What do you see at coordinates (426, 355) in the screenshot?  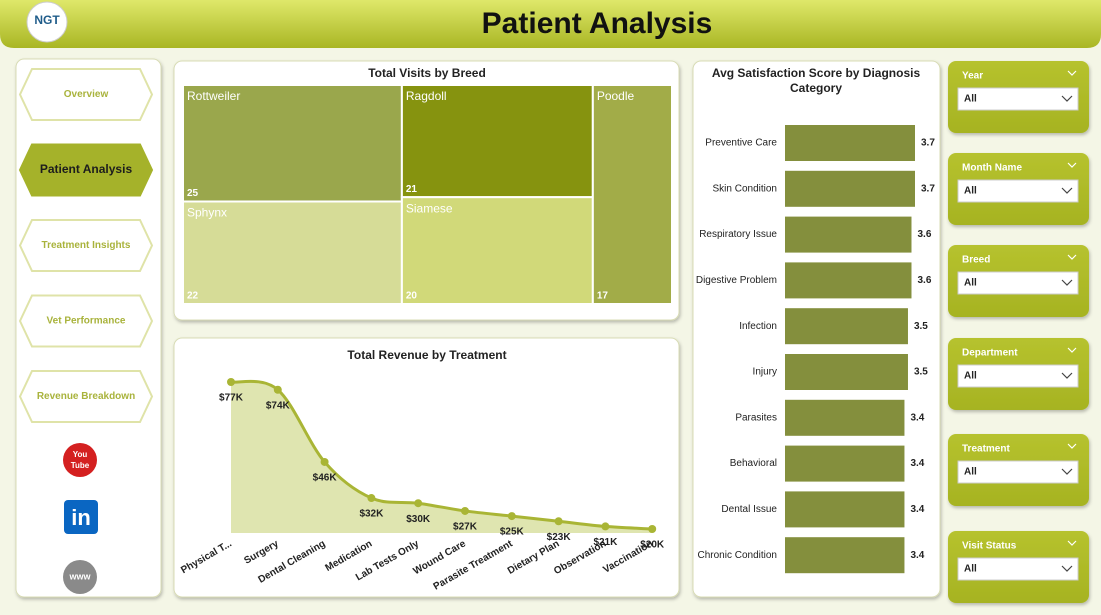 I see `chart-title: Total Revenue by Treatment` at bounding box center [426, 355].